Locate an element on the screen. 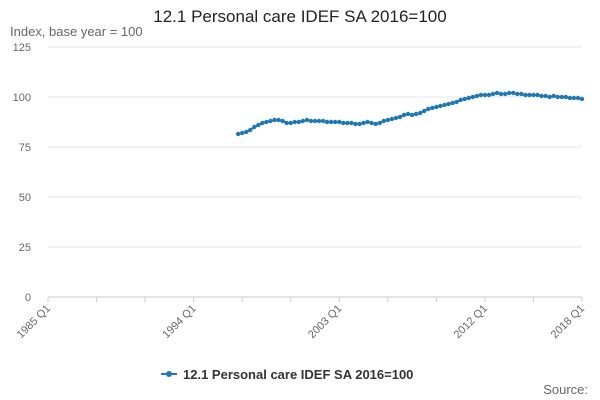  y-tick-label: 100 is located at coordinates (22, 98).